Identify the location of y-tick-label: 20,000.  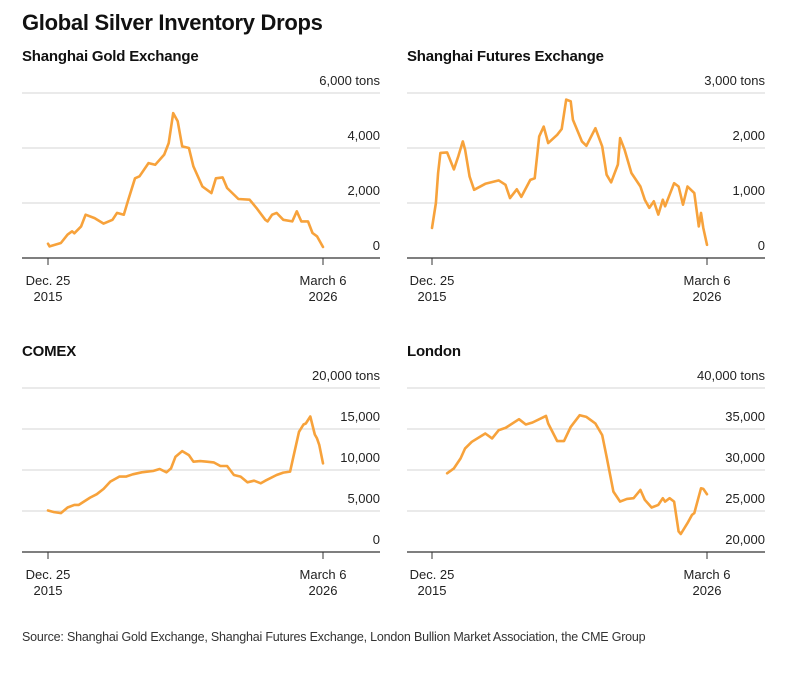
(745, 539).